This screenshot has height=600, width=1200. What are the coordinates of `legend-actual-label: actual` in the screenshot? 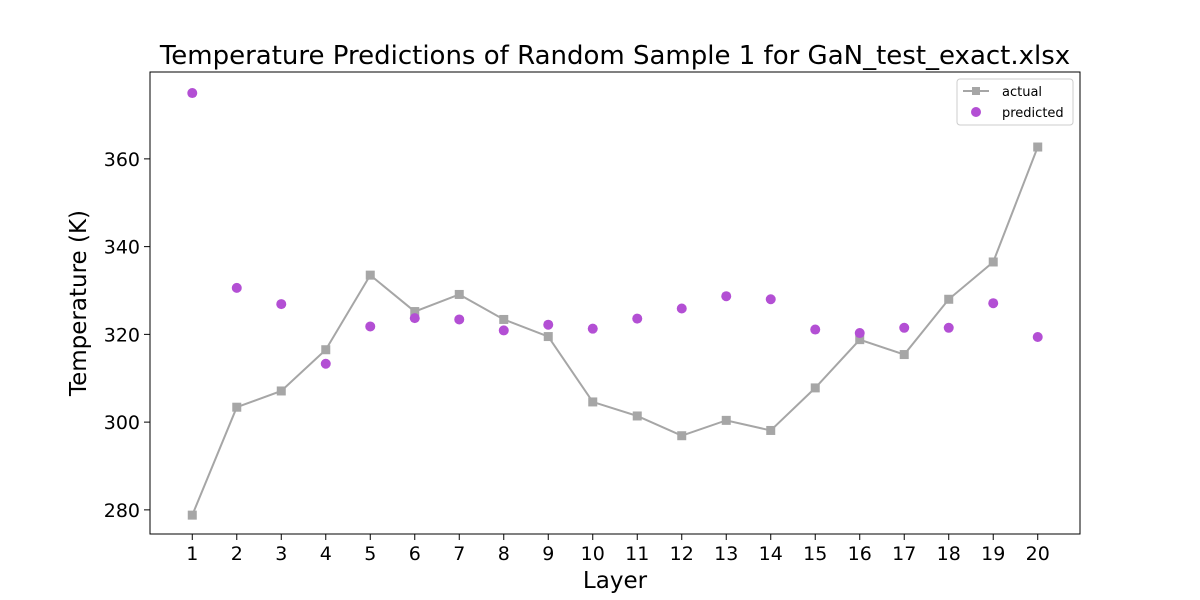 It's located at (1022, 92).